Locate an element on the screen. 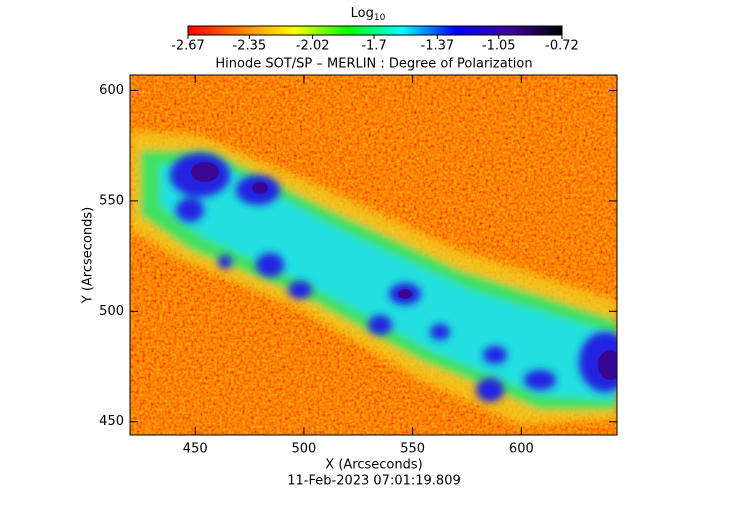  x-tick-label: 450 is located at coordinates (195, 449).